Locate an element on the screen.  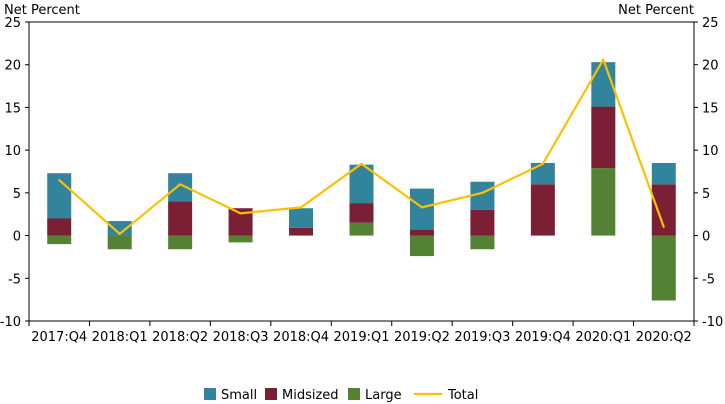
x-tick-label: 2018:Q3 is located at coordinates (241, 337).